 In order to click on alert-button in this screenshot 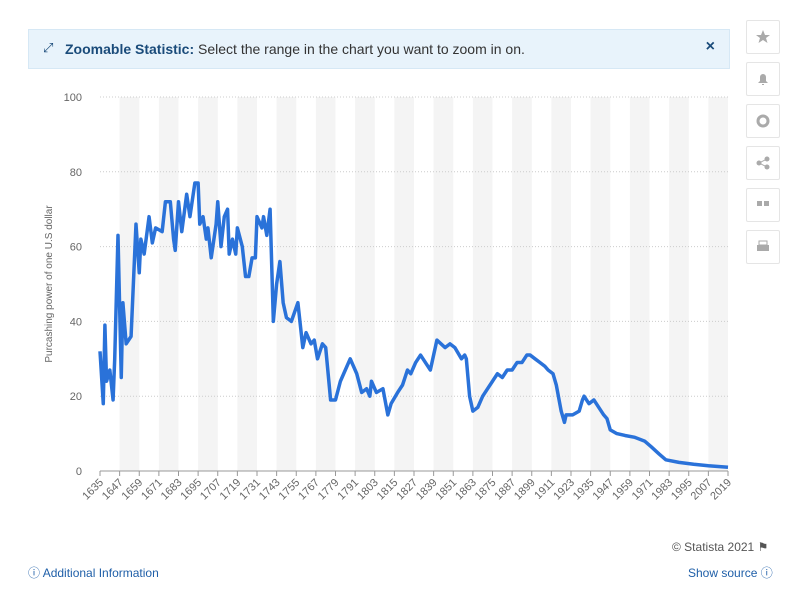, I will do `click(763, 79)`.